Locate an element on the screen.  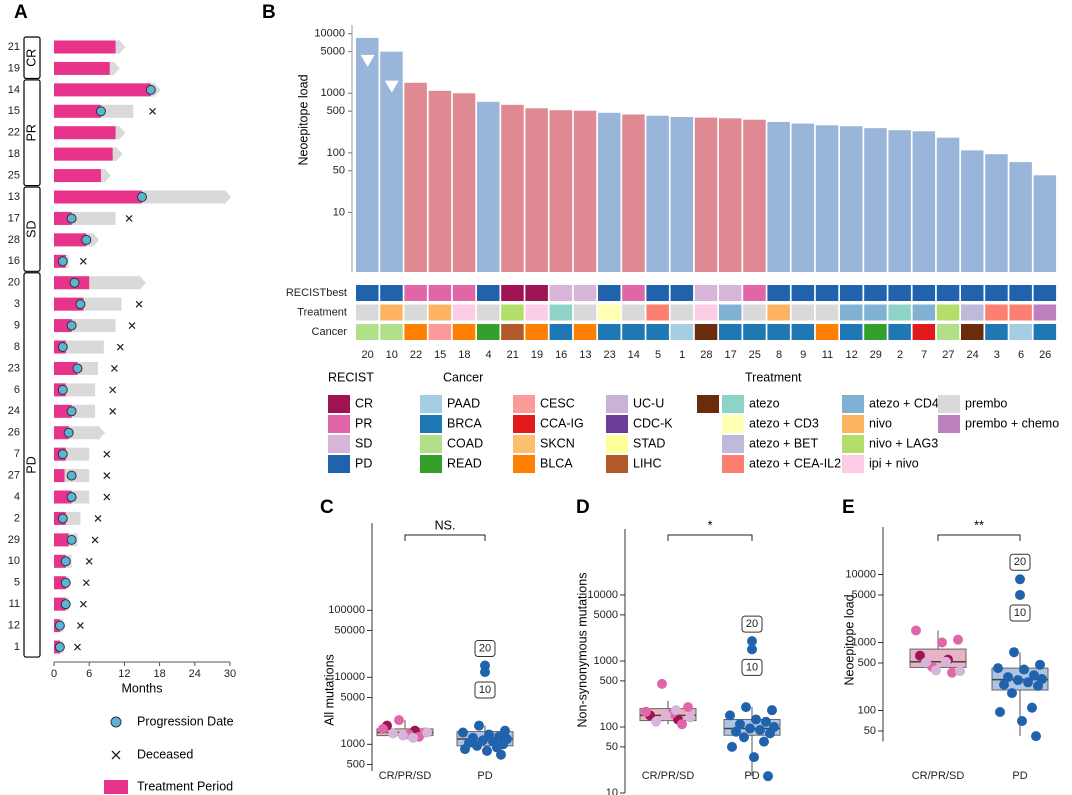
x-tick-label: 30 is located at coordinates (230, 674).